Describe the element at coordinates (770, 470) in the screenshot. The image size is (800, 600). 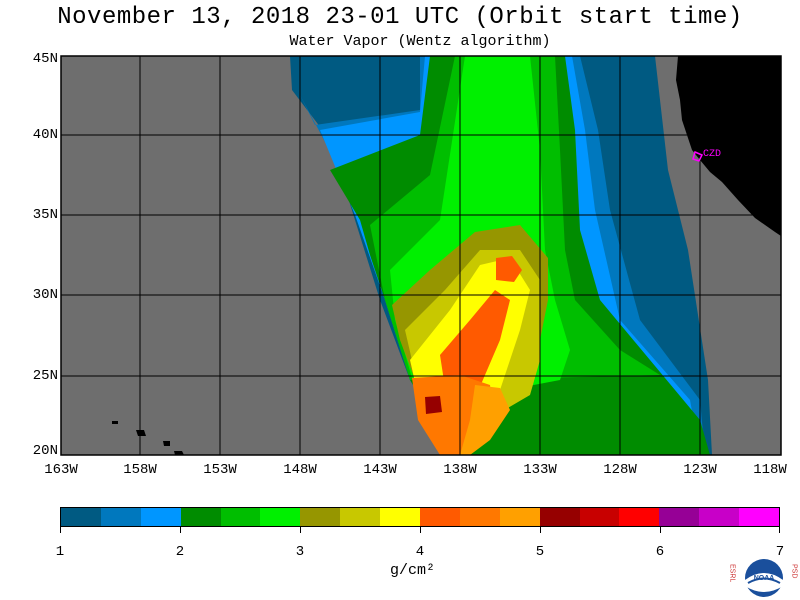
I see `lon-label: 118W` at that location.